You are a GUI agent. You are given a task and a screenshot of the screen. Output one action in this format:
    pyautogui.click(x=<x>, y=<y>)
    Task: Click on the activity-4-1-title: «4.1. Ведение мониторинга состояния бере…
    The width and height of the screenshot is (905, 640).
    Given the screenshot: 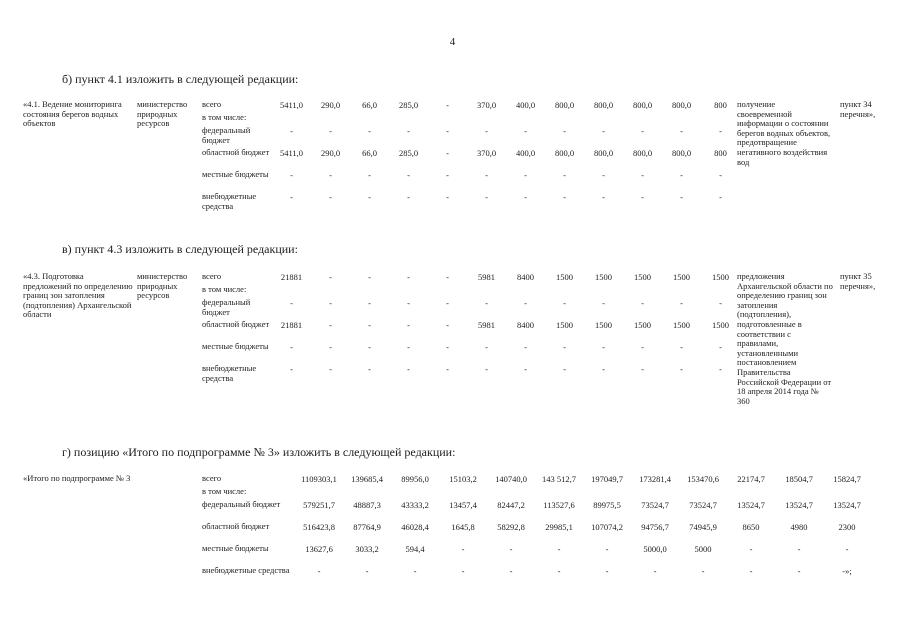 What is the action you would take?
    pyautogui.click(x=72, y=114)
    